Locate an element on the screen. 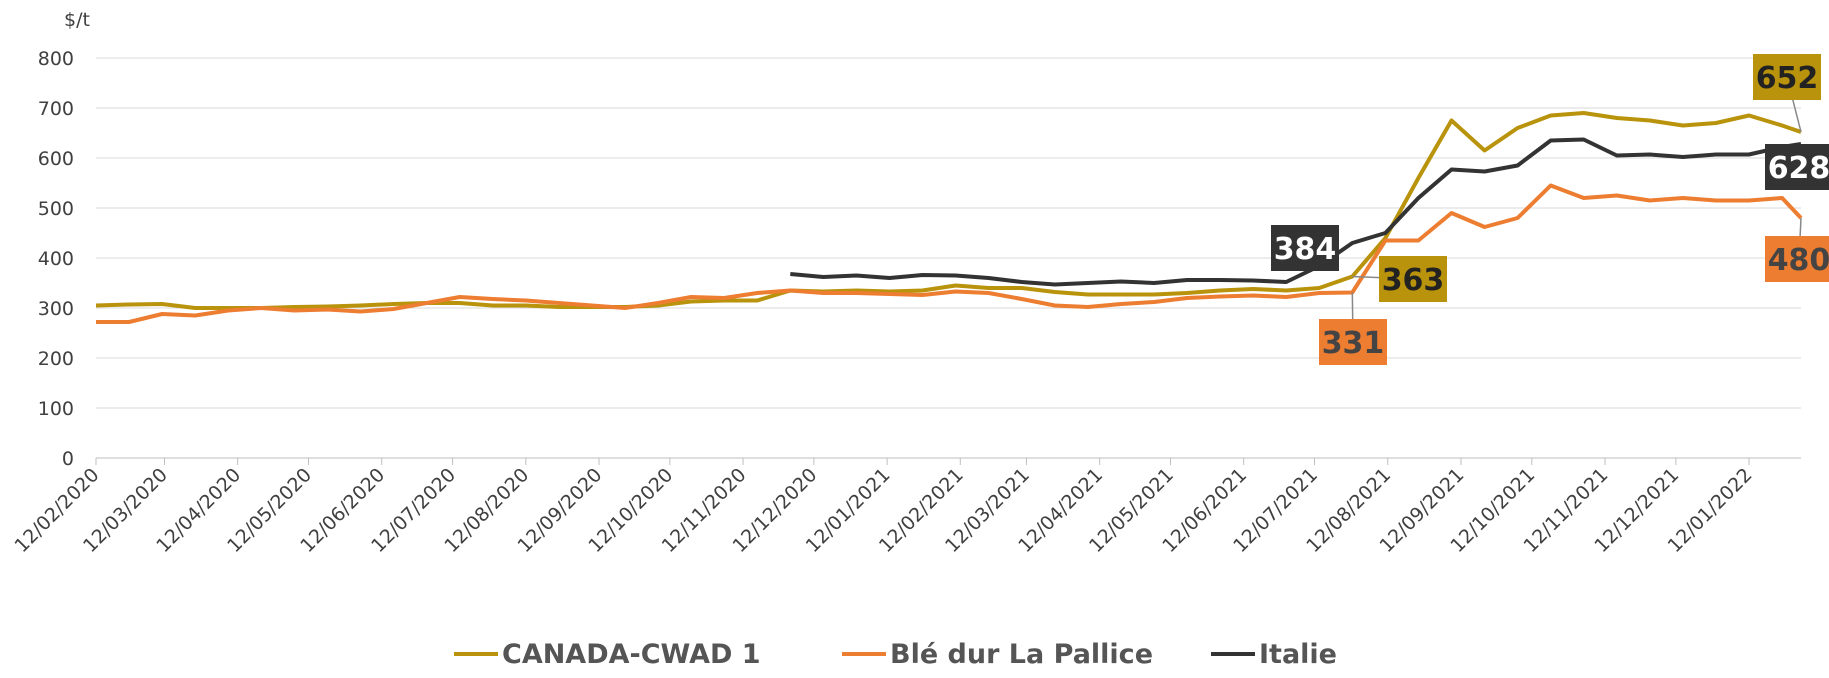 The height and width of the screenshot is (678, 1829). legend-label: Italie is located at coordinates (1298, 654).